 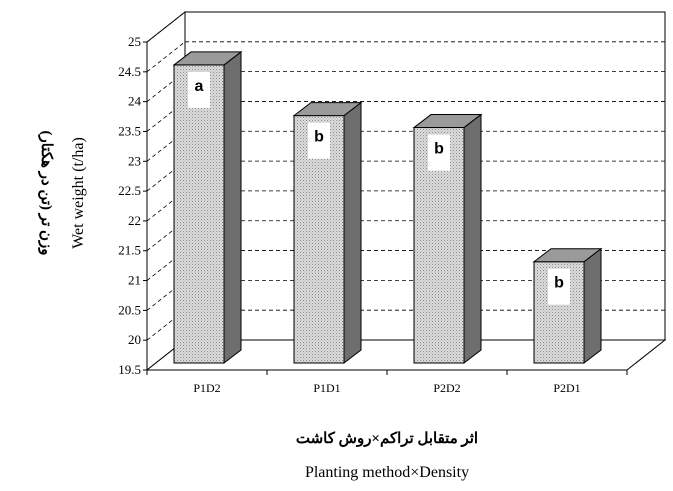 What do you see at coordinates (132, 205) in the screenshot?
I see `y-ticks: 19.5 20 20.5 21 21.5 22 22.5 23 23.5 24 24.5 25` at bounding box center [132, 205].